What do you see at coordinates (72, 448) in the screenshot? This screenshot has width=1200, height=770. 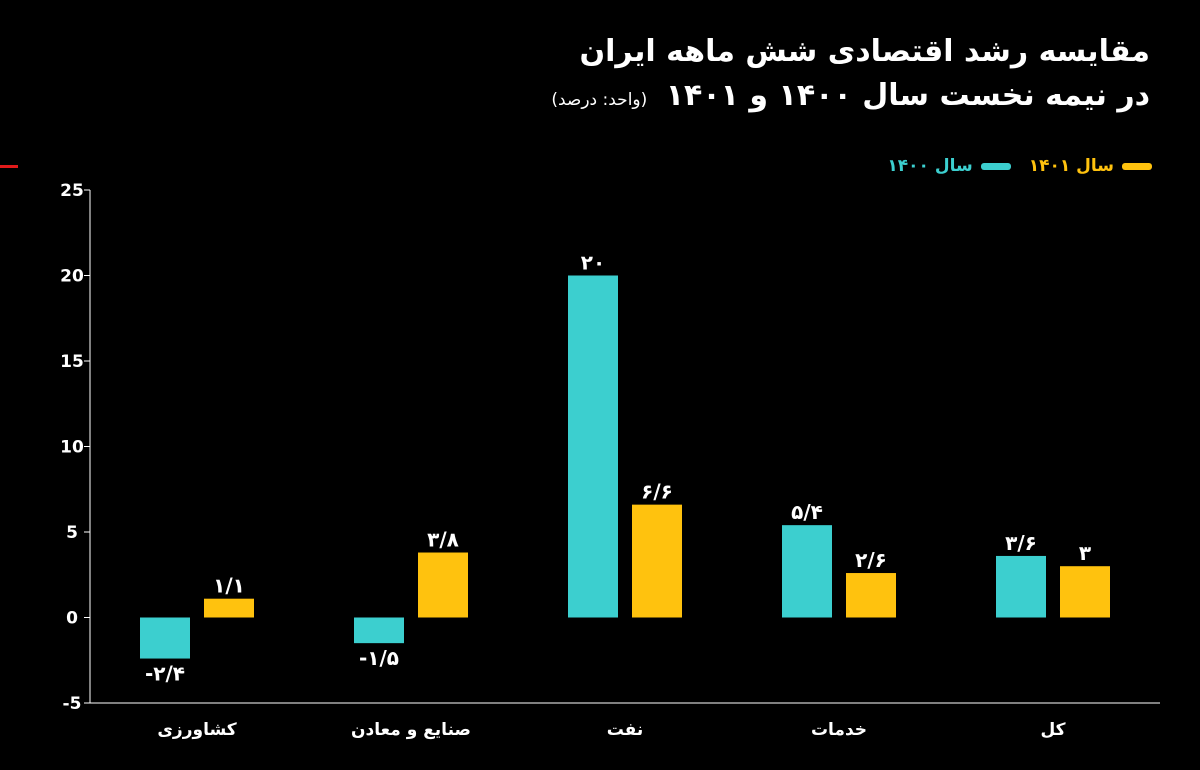 I see `y-tick-label: 10` at bounding box center [72, 448].